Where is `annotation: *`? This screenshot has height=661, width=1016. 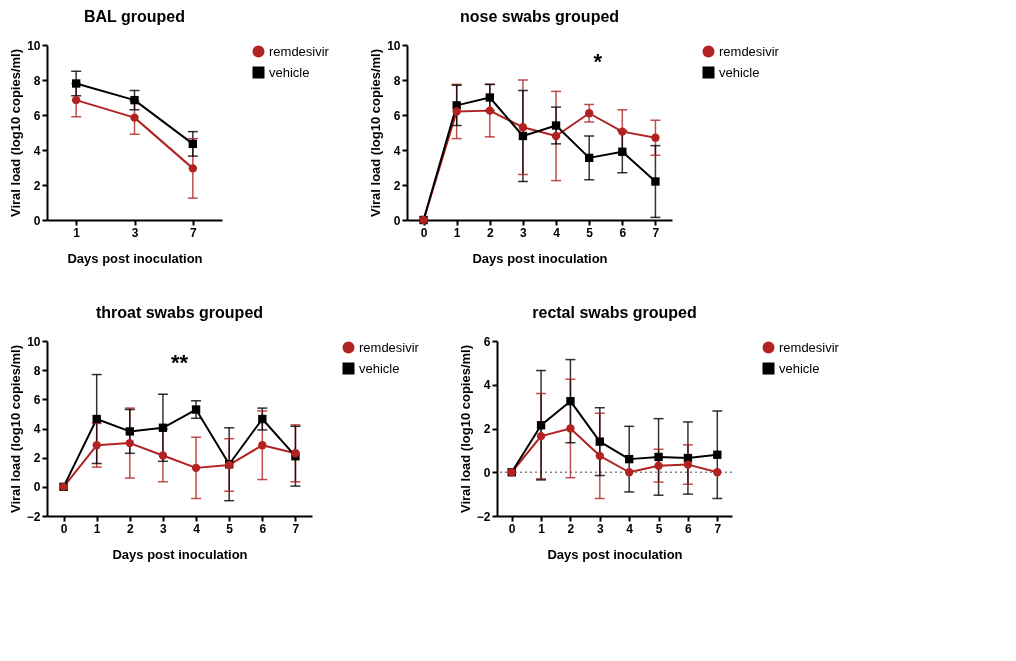
annotation: * is located at coordinates (598, 61).